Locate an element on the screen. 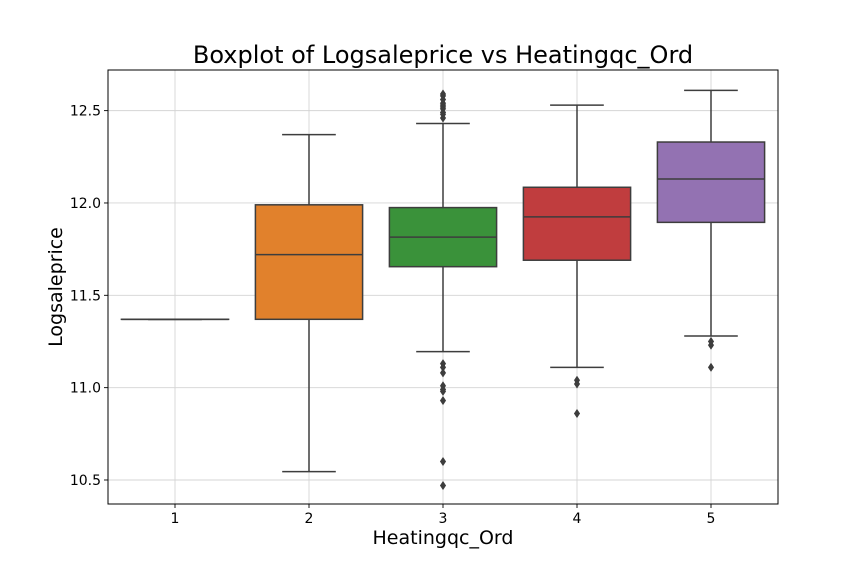 The height and width of the screenshot is (576, 864). x-tick-label: 2 is located at coordinates (309, 519).